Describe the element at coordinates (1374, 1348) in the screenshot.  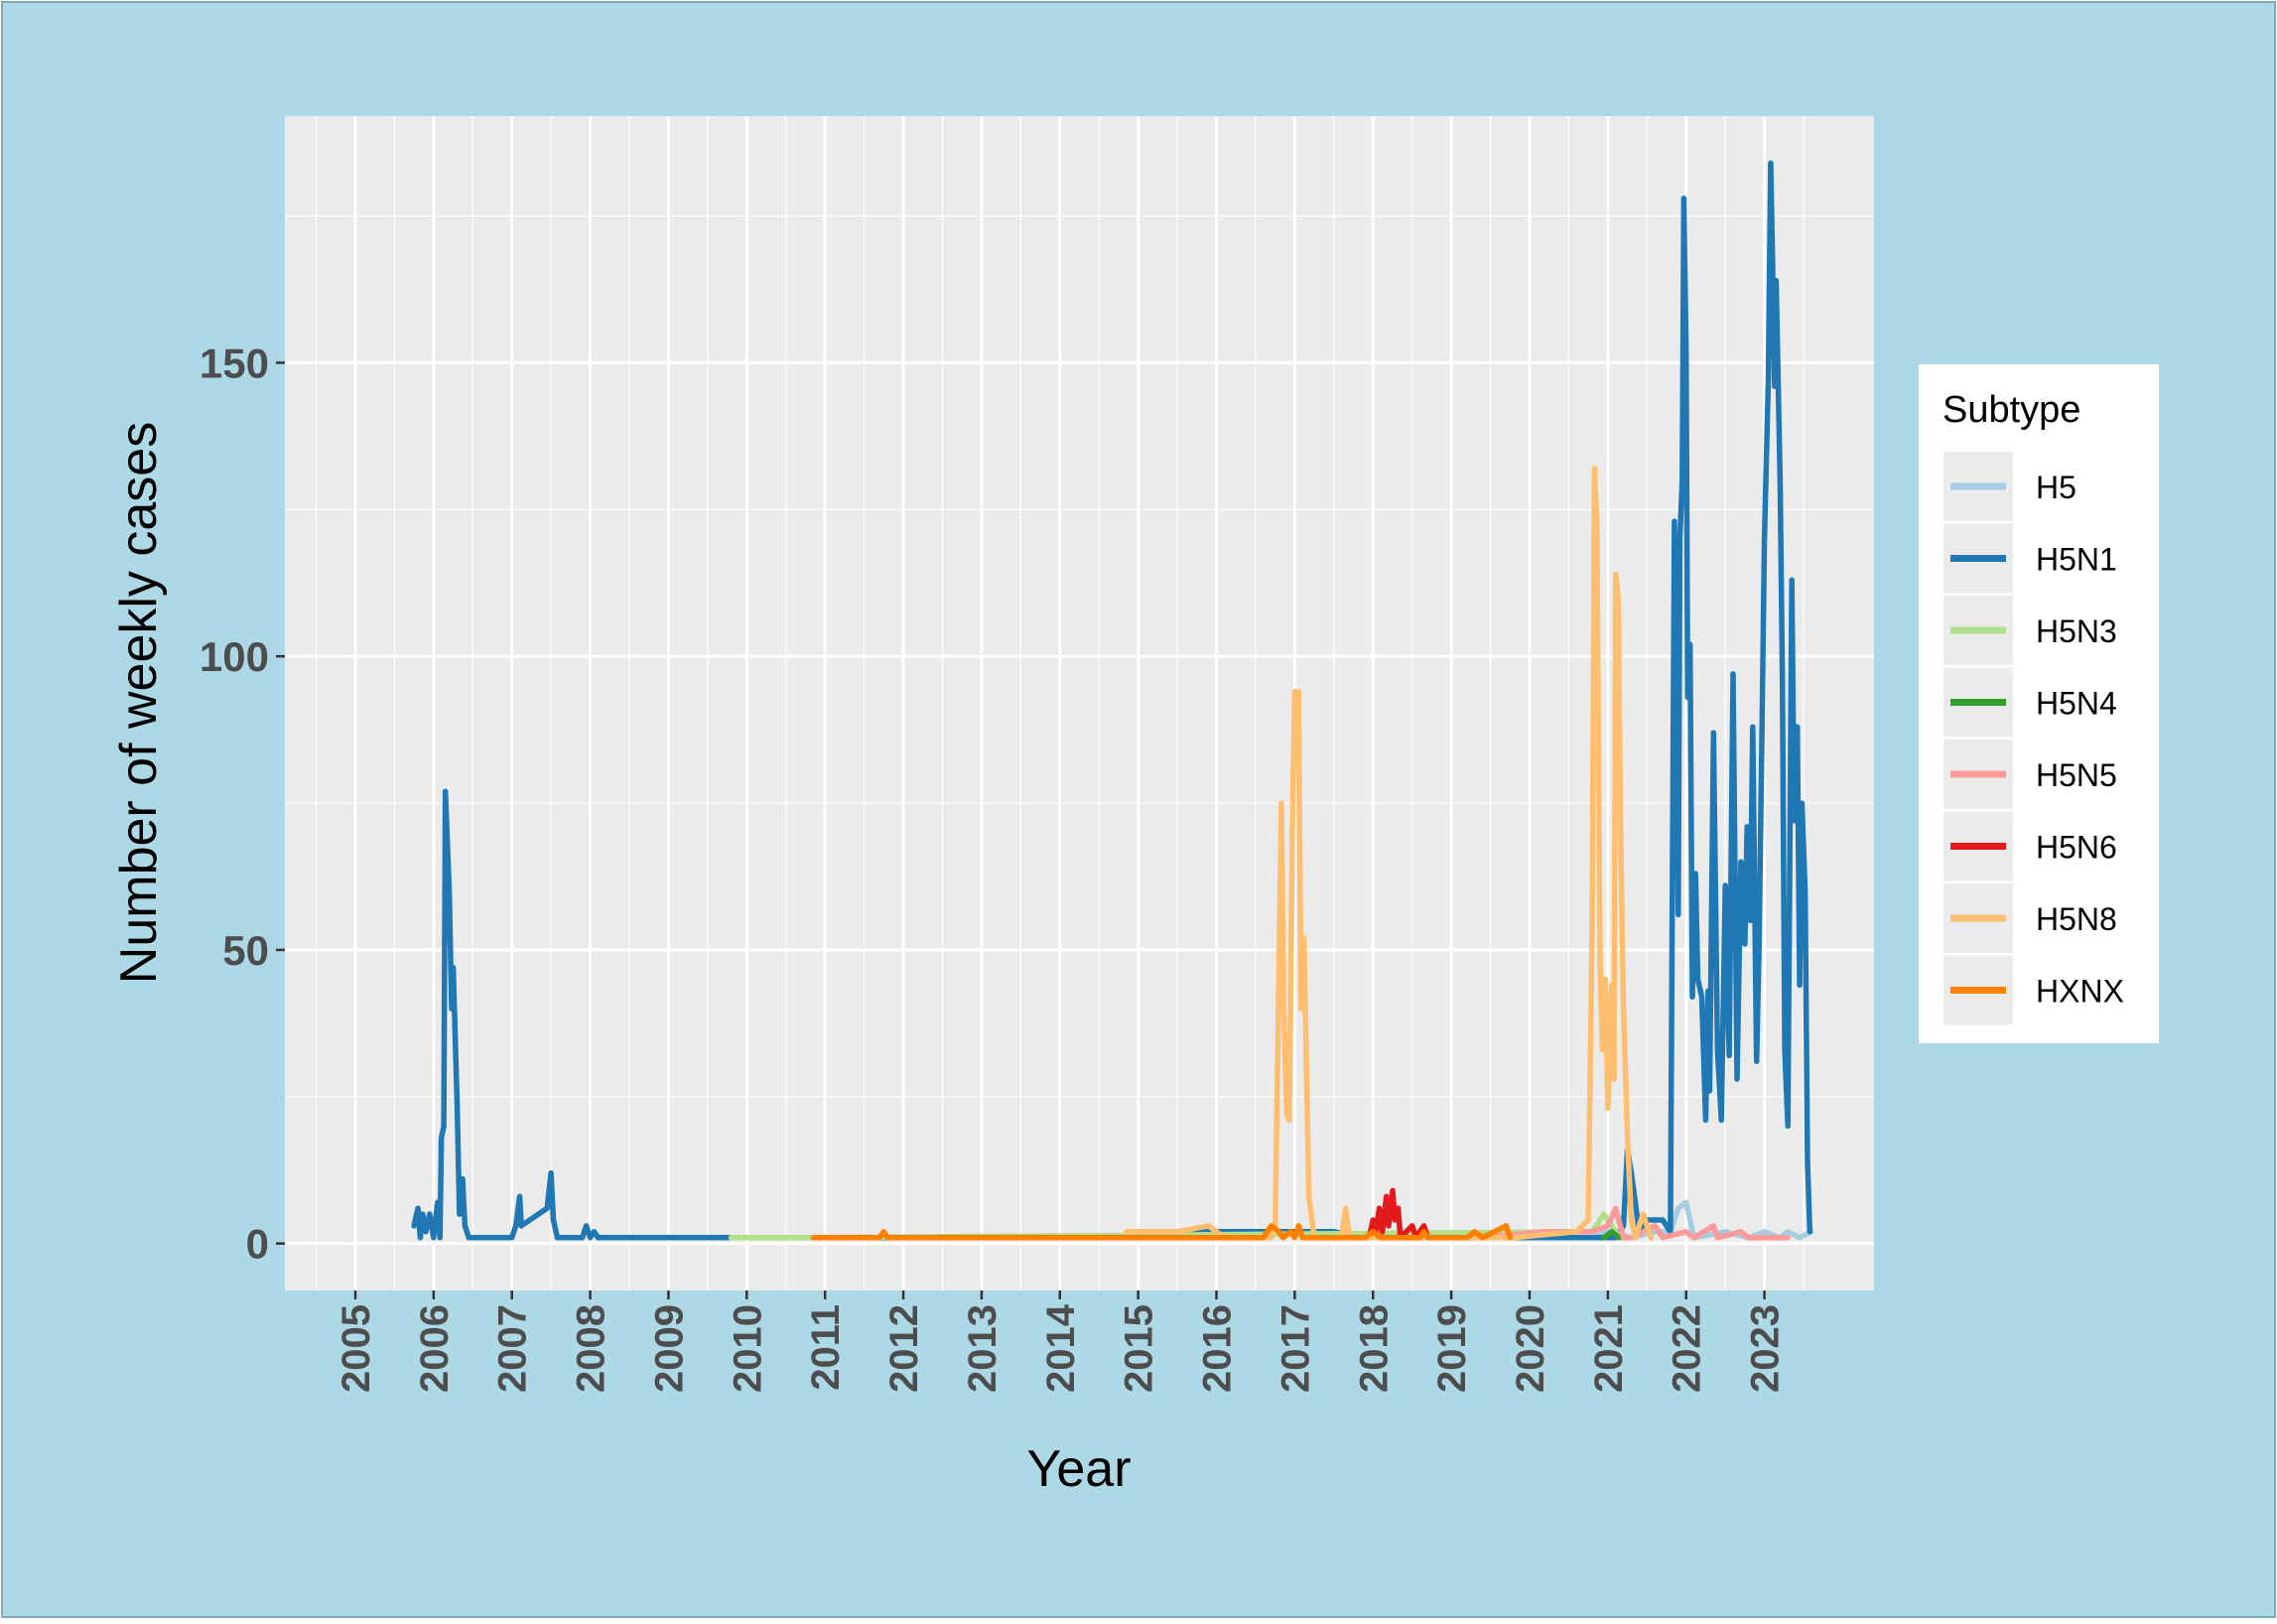
I see `x-tick-label: 2018` at that location.